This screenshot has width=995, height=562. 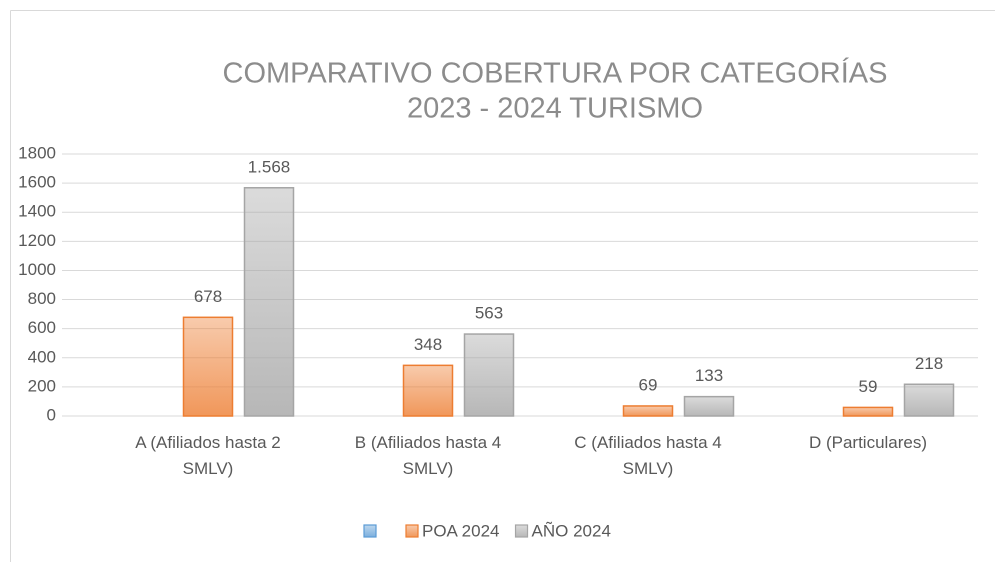 I want to click on data-label: 1.568, so click(x=269, y=166).